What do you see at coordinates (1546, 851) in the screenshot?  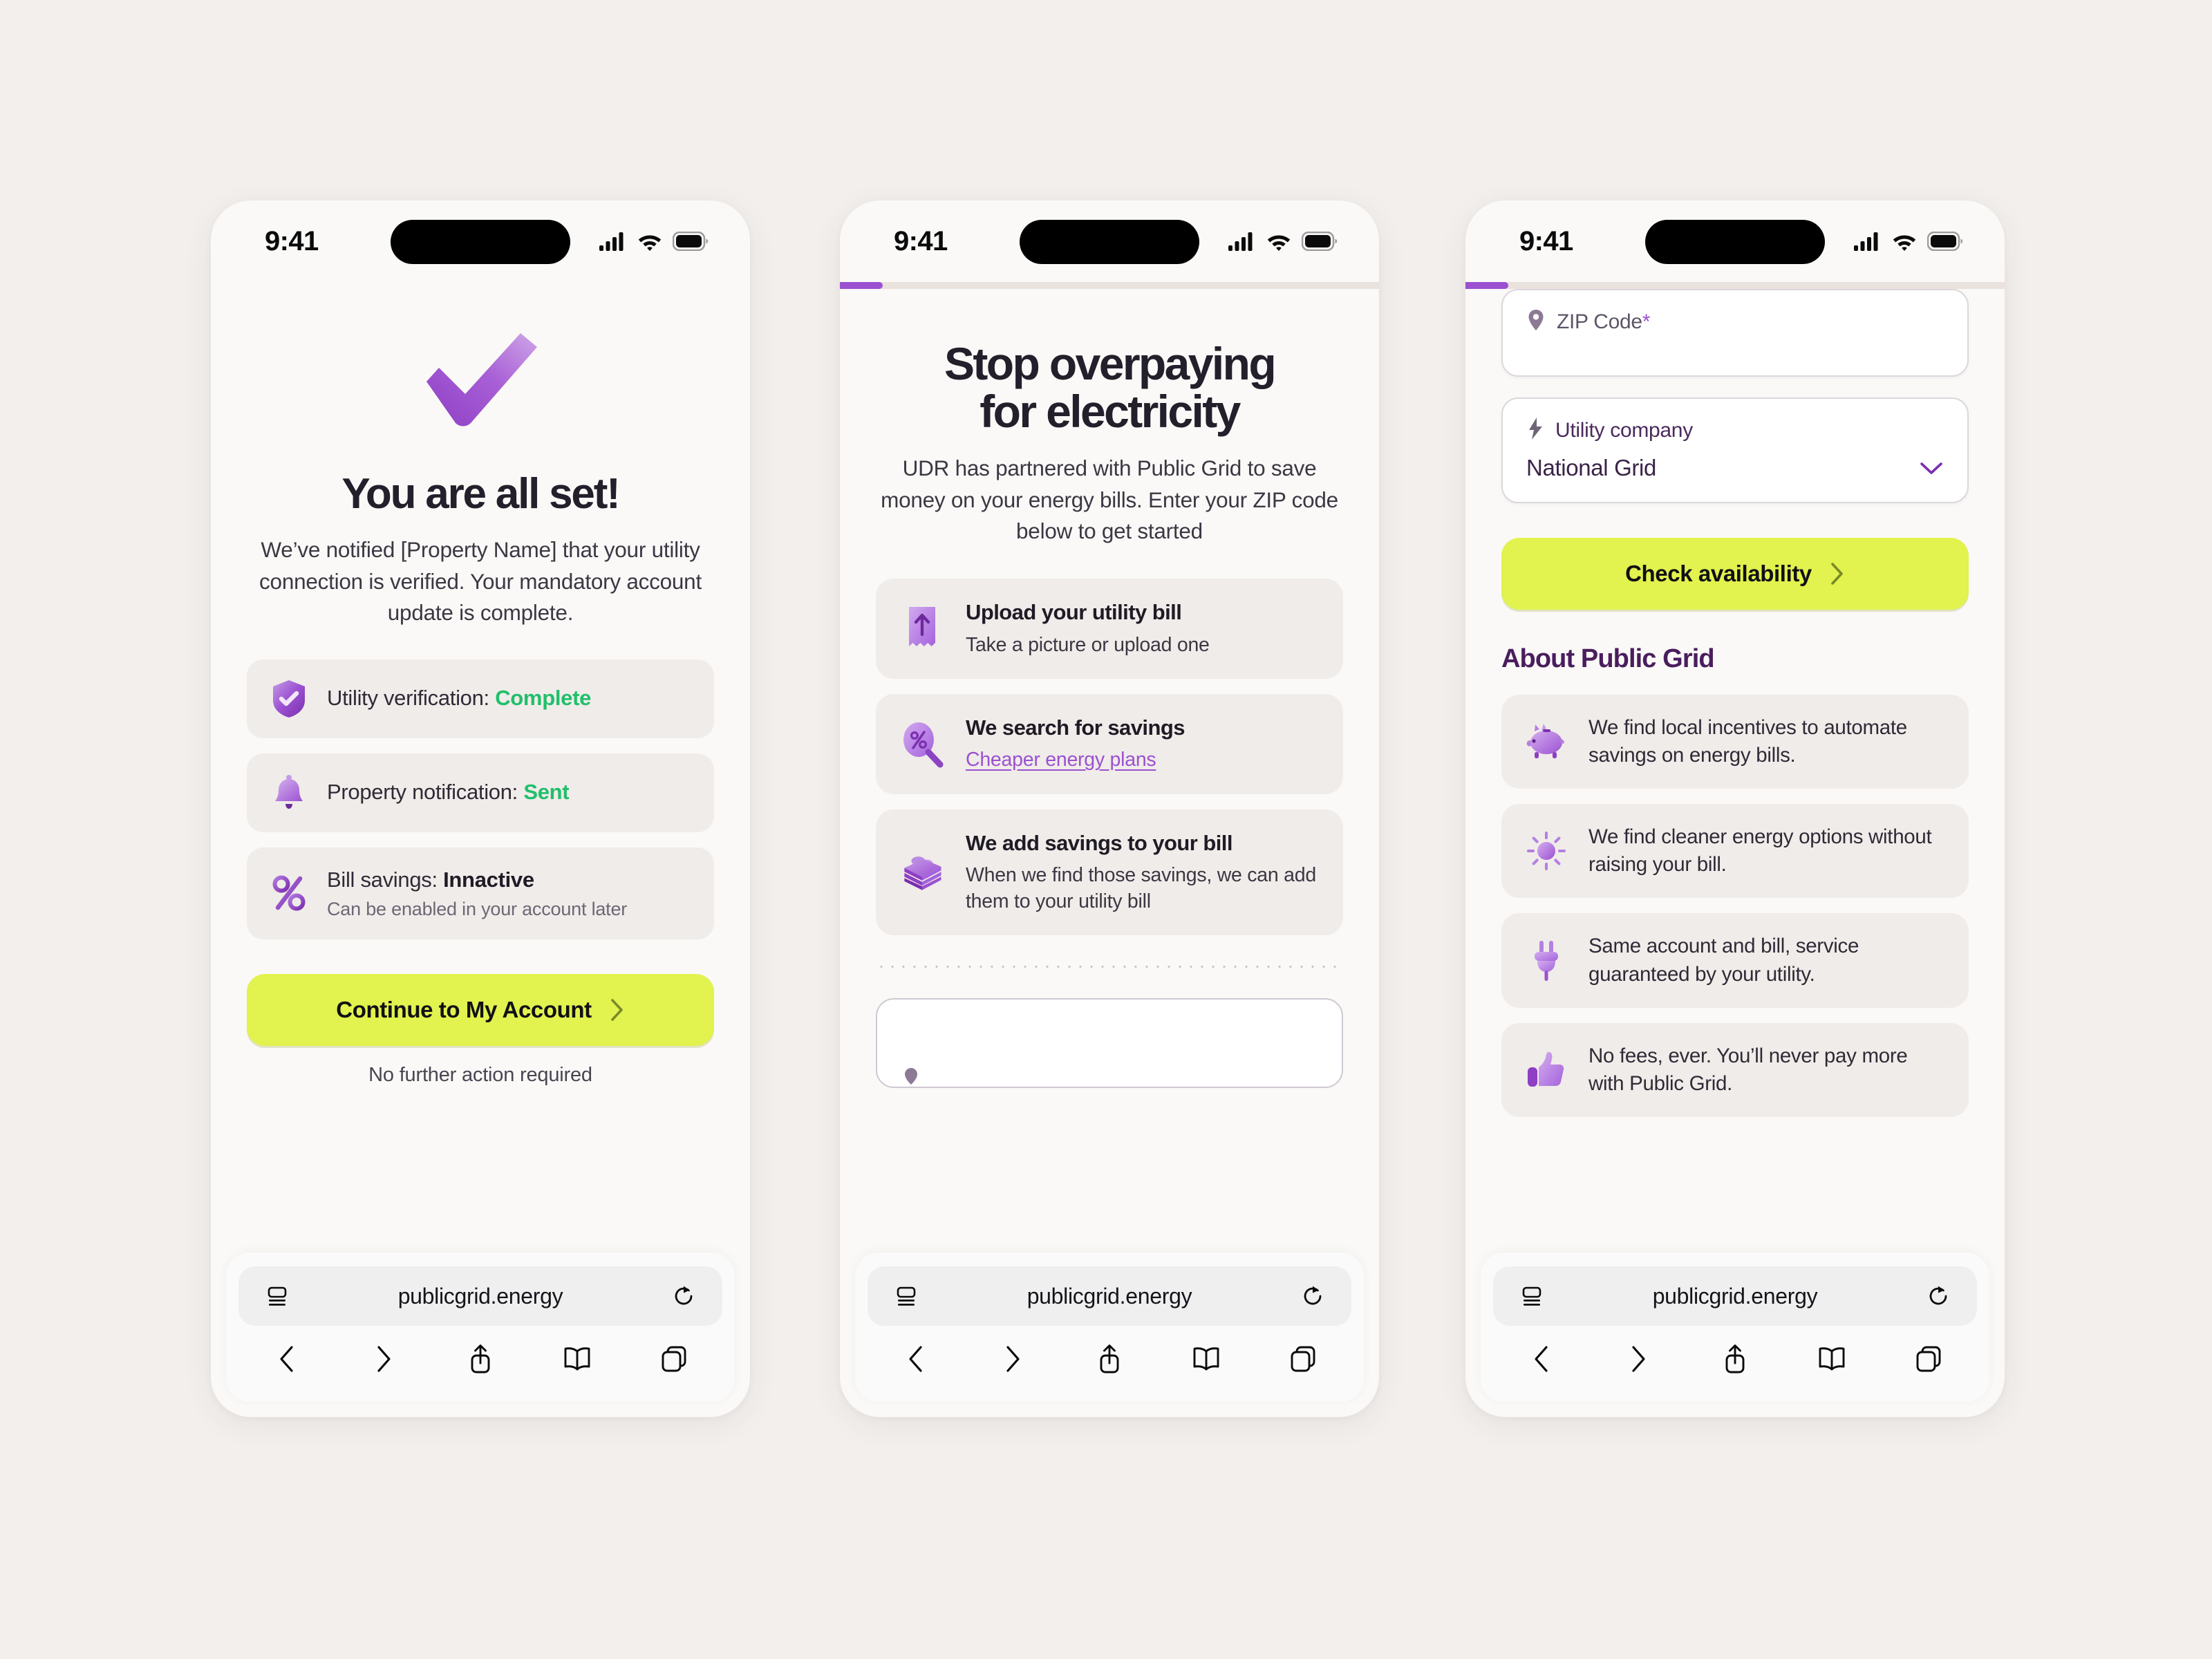 I see `sun-icon` at bounding box center [1546, 851].